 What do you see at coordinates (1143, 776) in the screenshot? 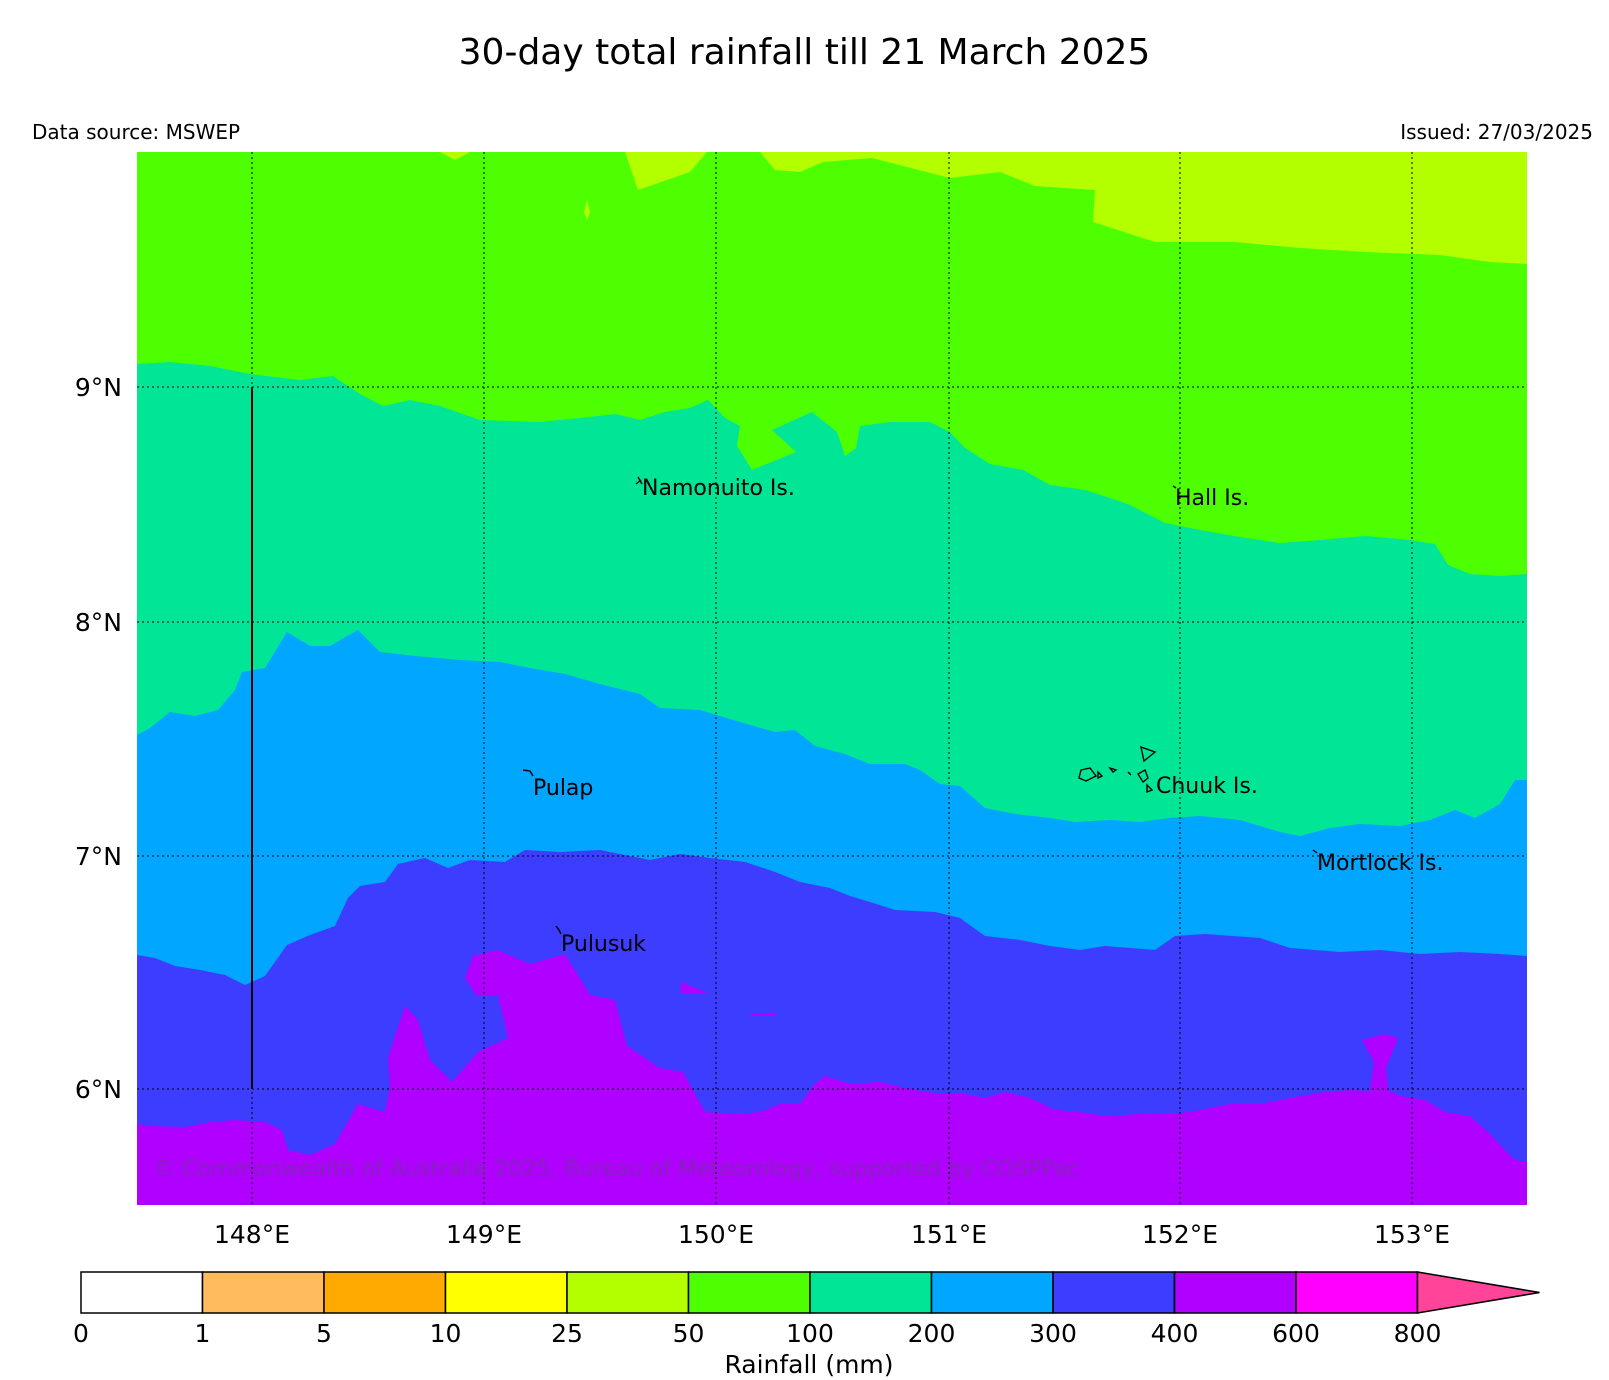
I see `chuuk-island-shape-d` at bounding box center [1143, 776].